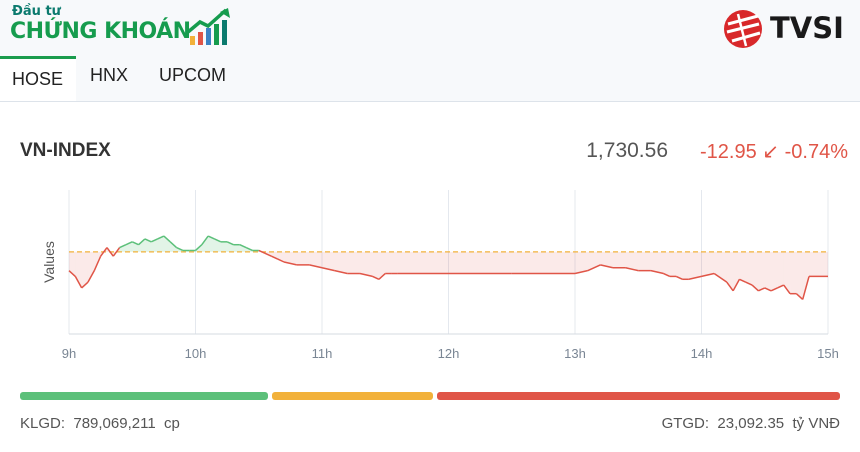 This screenshot has width=860, height=452. What do you see at coordinates (627, 150) in the screenshot?
I see `index-value: 1,730.56` at bounding box center [627, 150].